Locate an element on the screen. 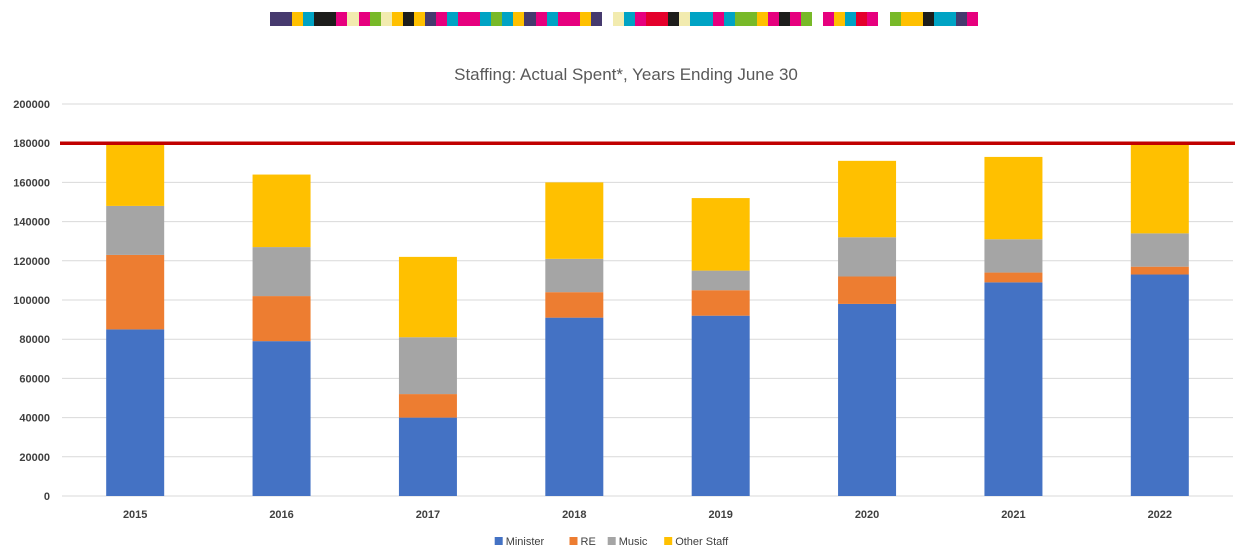  legend-label: RE is located at coordinates (588, 542).